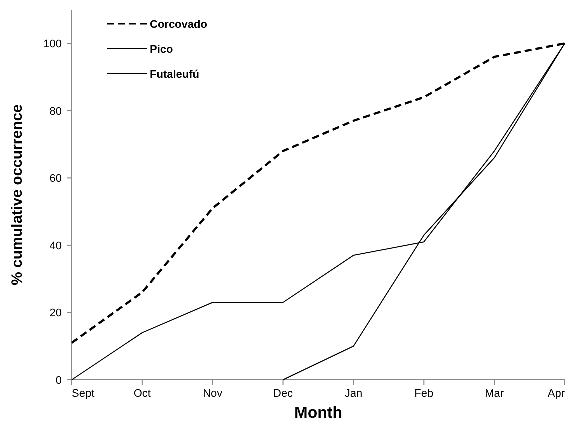 Image resolution: width=577 pixels, height=424 pixels. What do you see at coordinates (557, 394) in the screenshot?
I see `x-tick-label: Apr` at bounding box center [557, 394].